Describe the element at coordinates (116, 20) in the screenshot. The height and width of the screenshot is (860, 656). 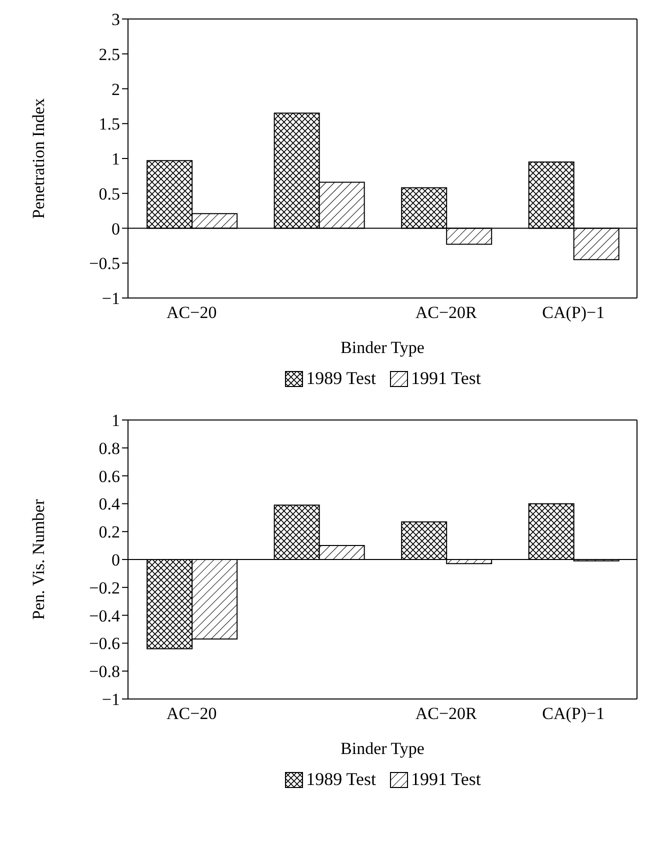
I see `y-tick-label: 3` at that location.